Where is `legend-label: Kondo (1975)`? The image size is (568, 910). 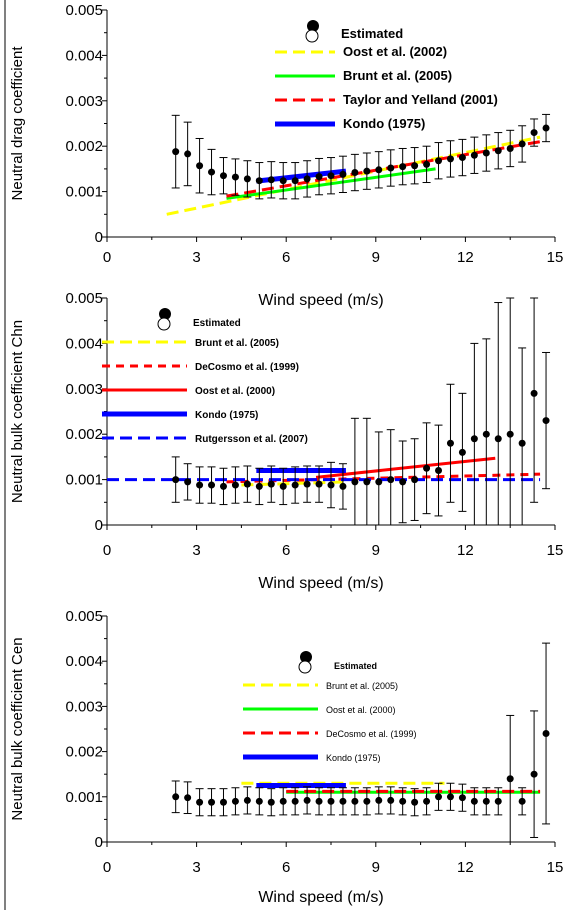 legend-label: Kondo (1975) is located at coordinates (353, 758).